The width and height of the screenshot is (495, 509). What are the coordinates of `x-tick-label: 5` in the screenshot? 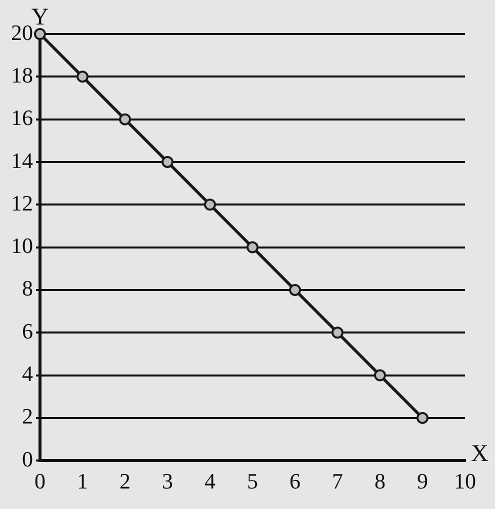 It's located at (252, 481).